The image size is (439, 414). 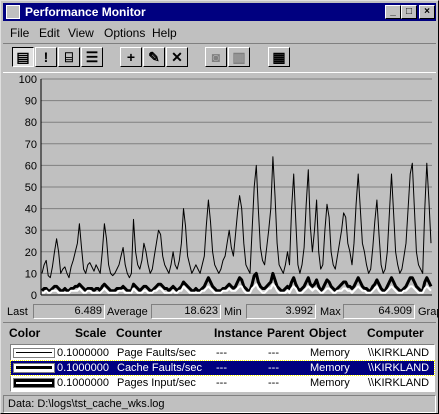 What do you see at coordinates (236, 282) in the screenshot?
I see `series-line-cache-faults-sec` at bounding box center [236, 282].